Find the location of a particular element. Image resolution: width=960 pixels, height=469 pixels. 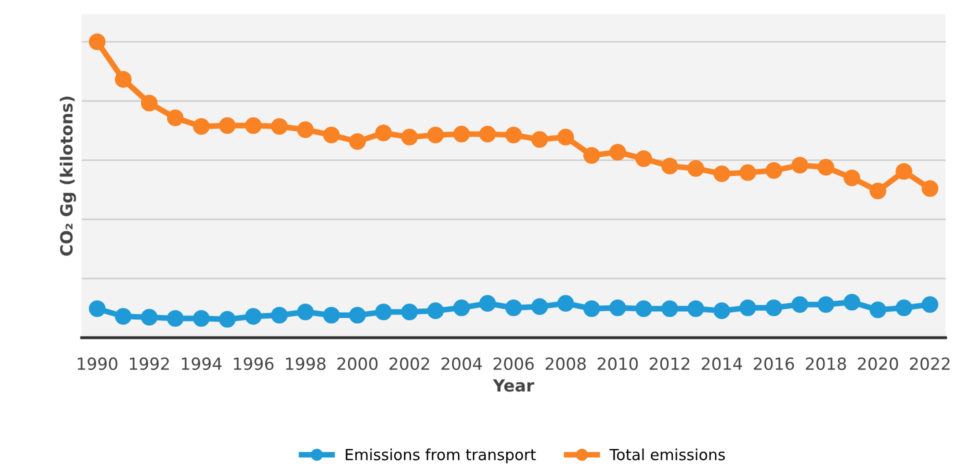

legend-label: Total emissions is located at coordinates (667, 454).